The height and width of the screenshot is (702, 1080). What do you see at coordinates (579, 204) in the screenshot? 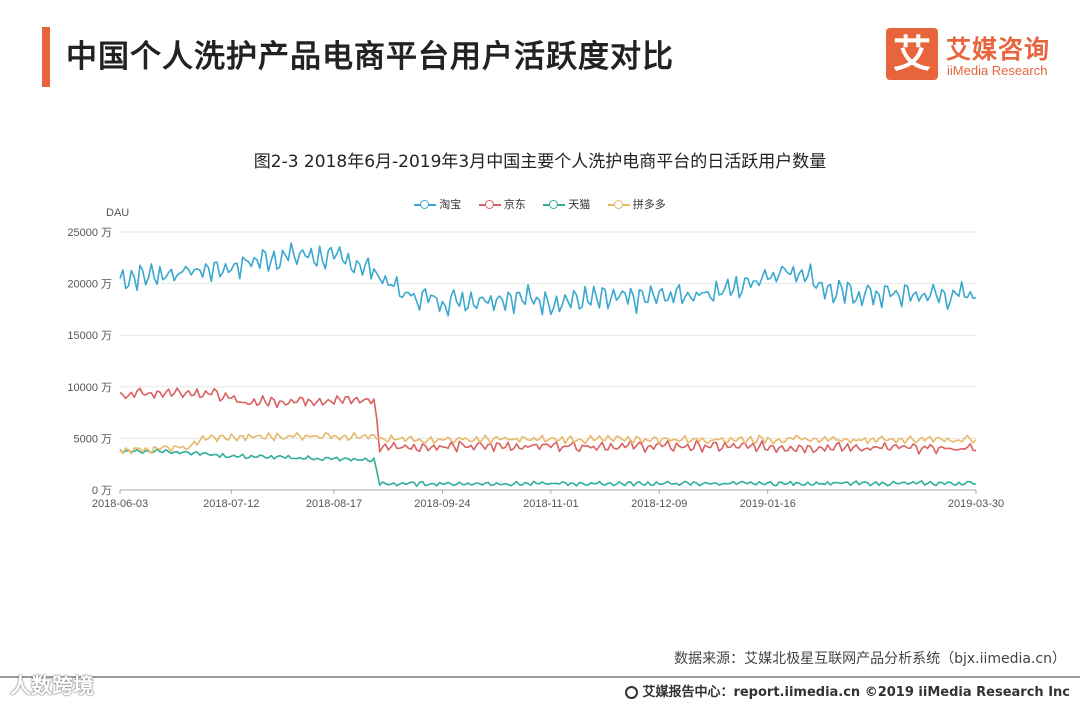
I see `legend-label: 天猫` at bounding box center [579, 204].